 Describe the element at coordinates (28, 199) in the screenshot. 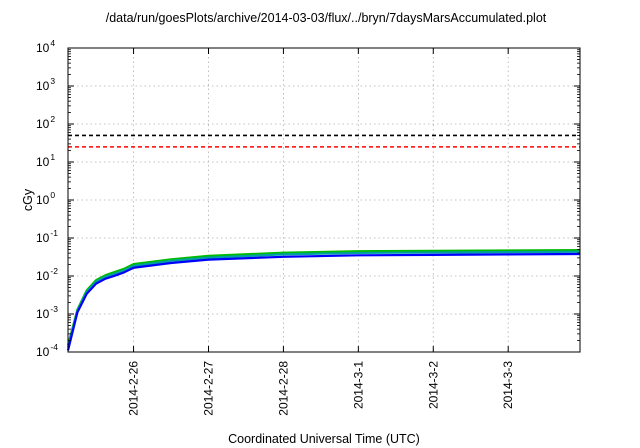

I see `y-axis-label: cGy` at that location.